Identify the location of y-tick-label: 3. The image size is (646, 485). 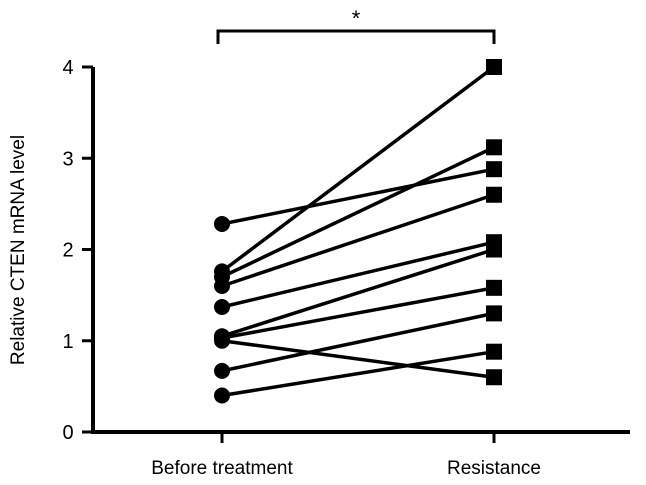
(67, 159).